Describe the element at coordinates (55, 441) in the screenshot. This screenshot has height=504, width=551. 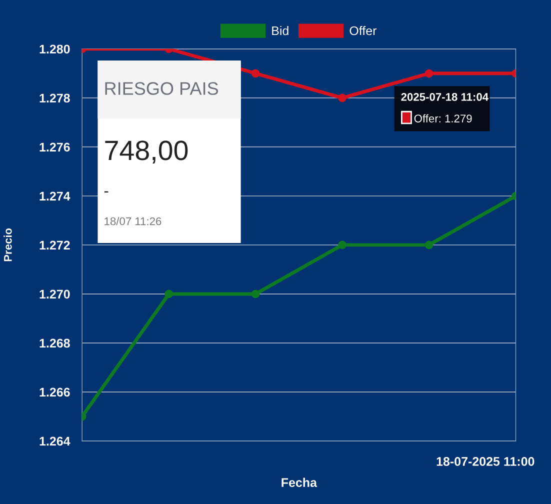
I see `y-tick-label: 1.264` at that location.